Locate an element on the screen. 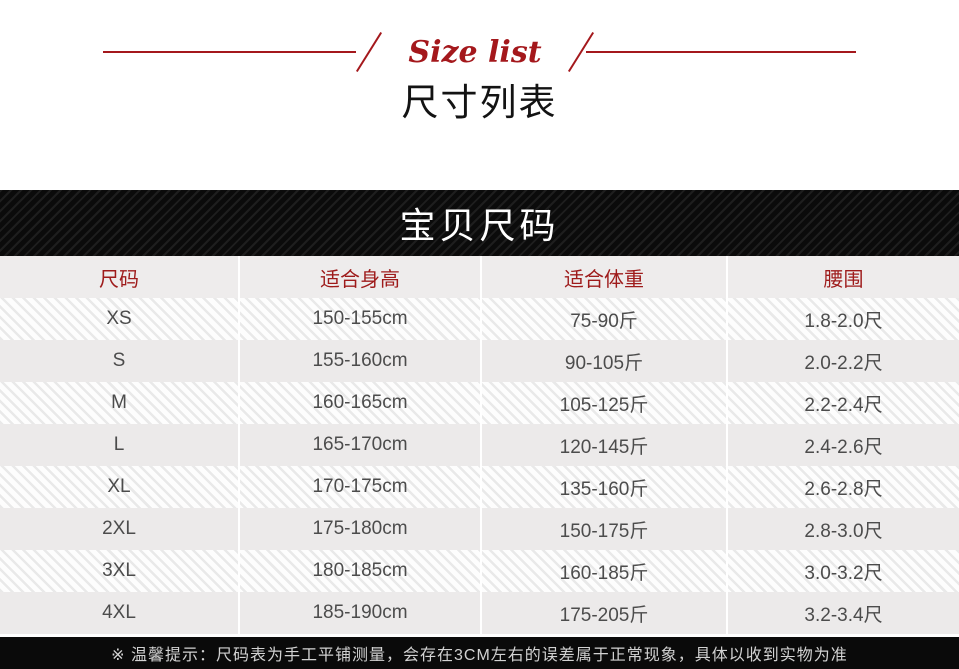 The image size is (959, 669). cell-weight: 90-105斤 is located at coordinates (603, 361).